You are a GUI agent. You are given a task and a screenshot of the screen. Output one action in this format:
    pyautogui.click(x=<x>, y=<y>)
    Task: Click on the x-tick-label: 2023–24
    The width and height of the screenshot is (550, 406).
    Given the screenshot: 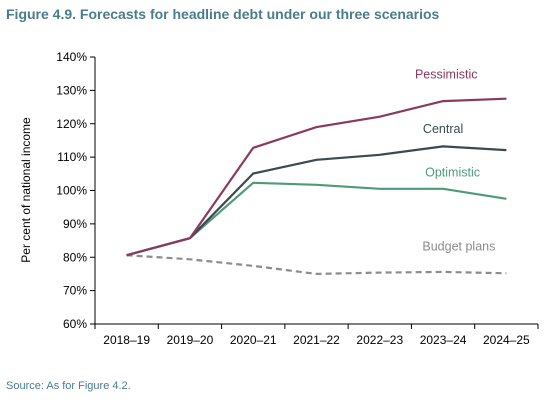 What is the action you would take?
    pyautogui.click(x=443, y=340)
    